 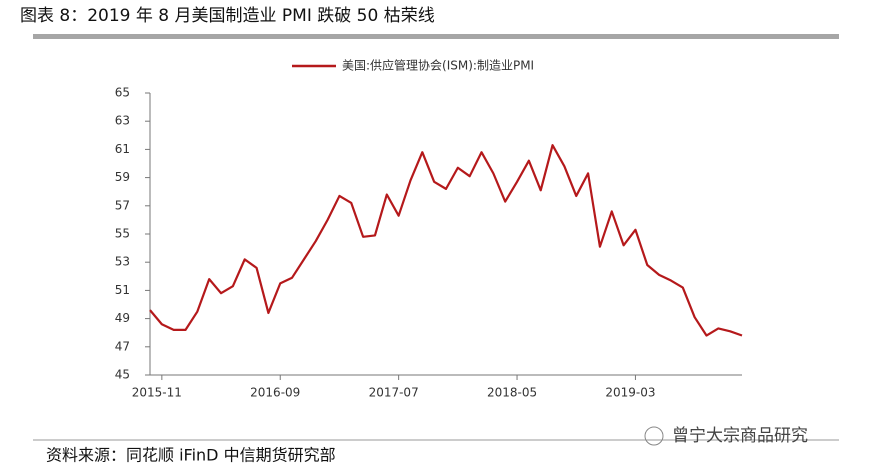 I want to click on y-tick-label: 51, so click(x=122, y=290).